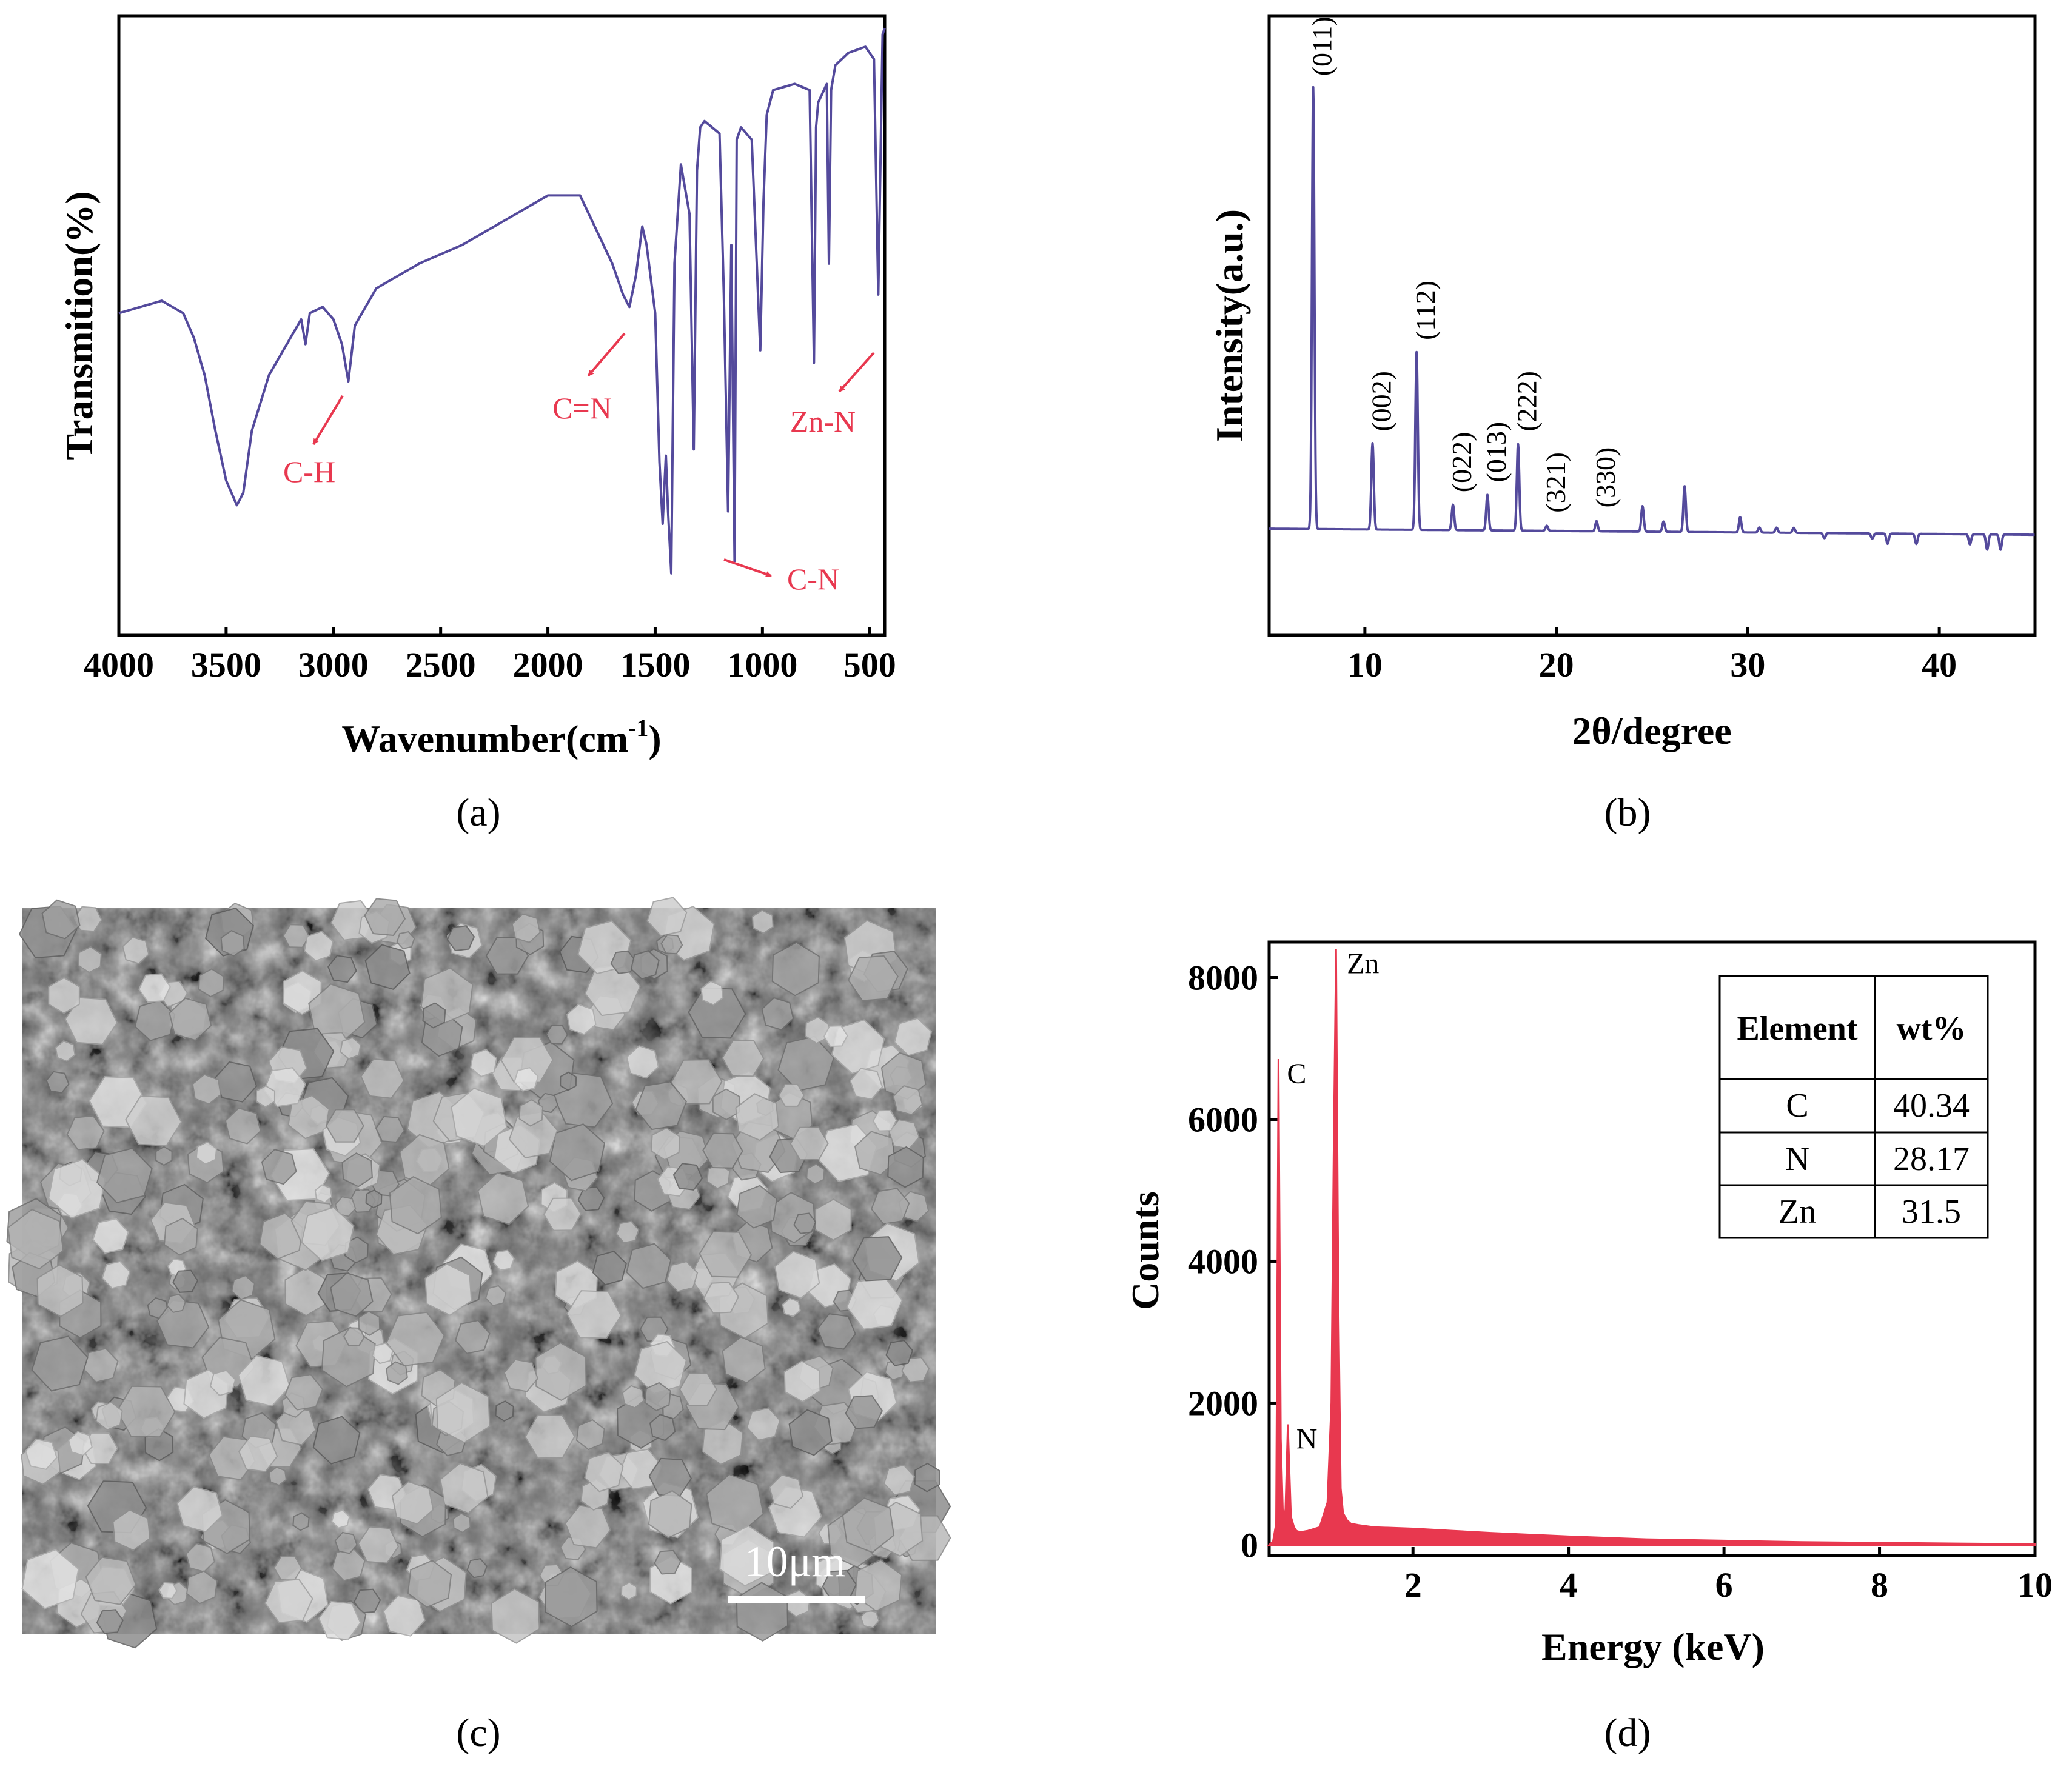 Image resolution: width=2072 pixels, height=1775 pixels. What do you see at coordinates (856, 372) in the screenshot?
I see `annotation-arrow-zn-n` at bounding box center [856, 372].